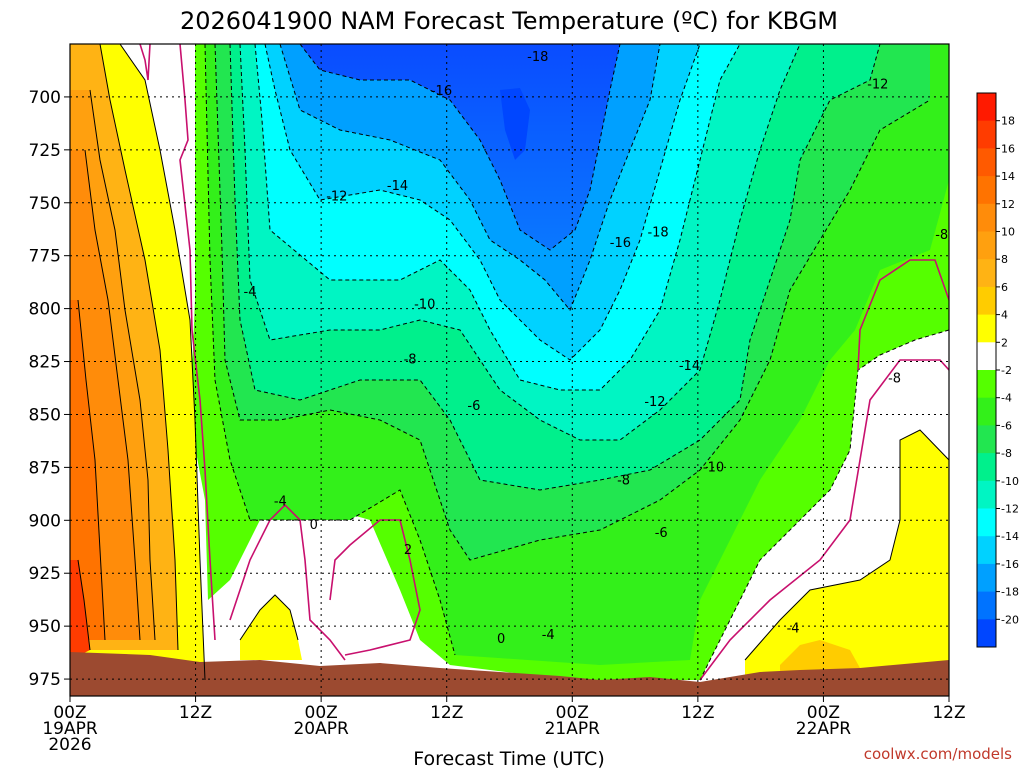 This screenshot has height=768, width=1024. What do you see at coordinates (45, 310) in the screenshot?
I see `y-tick-label-800: 800` at bounding box center [45, 310].